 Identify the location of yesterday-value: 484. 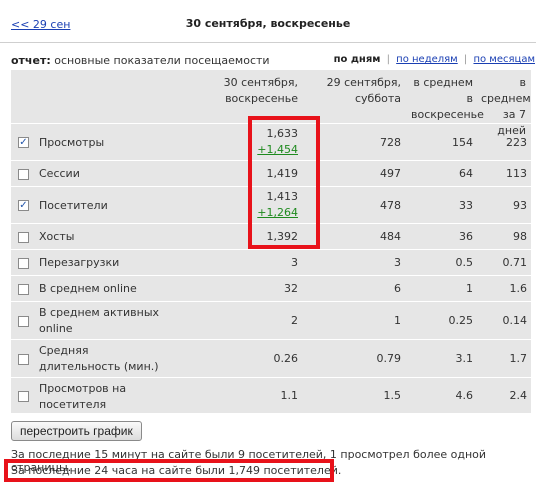
(390, 236).